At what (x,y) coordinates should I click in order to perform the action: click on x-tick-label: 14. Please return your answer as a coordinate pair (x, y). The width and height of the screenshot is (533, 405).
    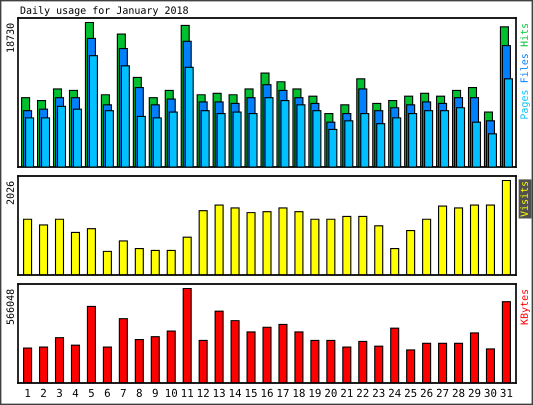
    Looking at the image, I should click on (236, 392).